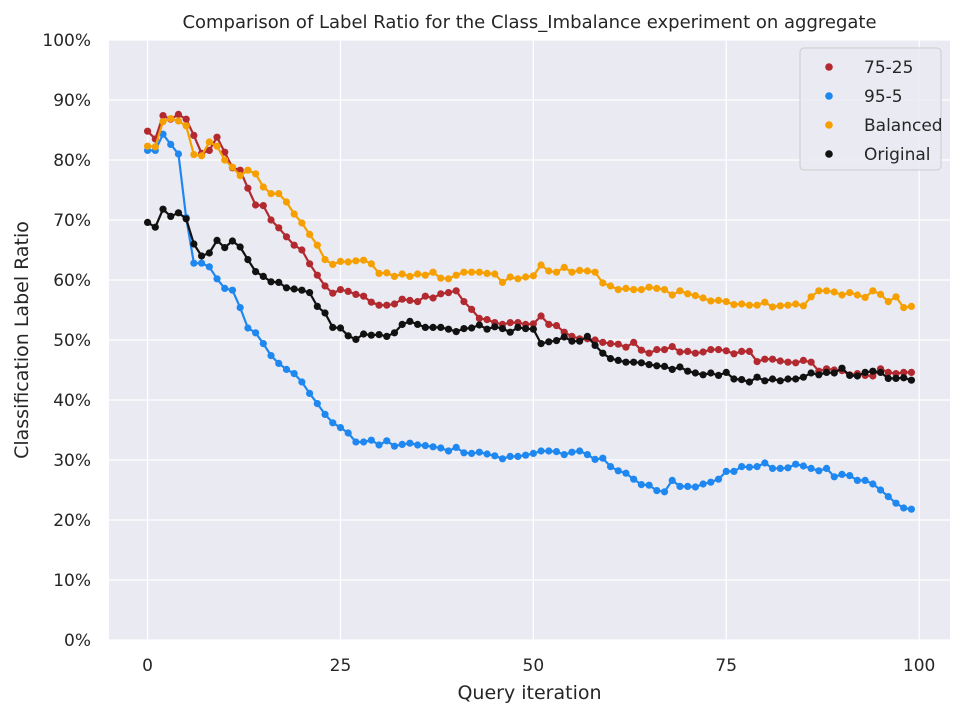  What do you see at coordinates (829, 154) in the screenshot?
I see `legend-marker-original` at bounding box center [829, 154].